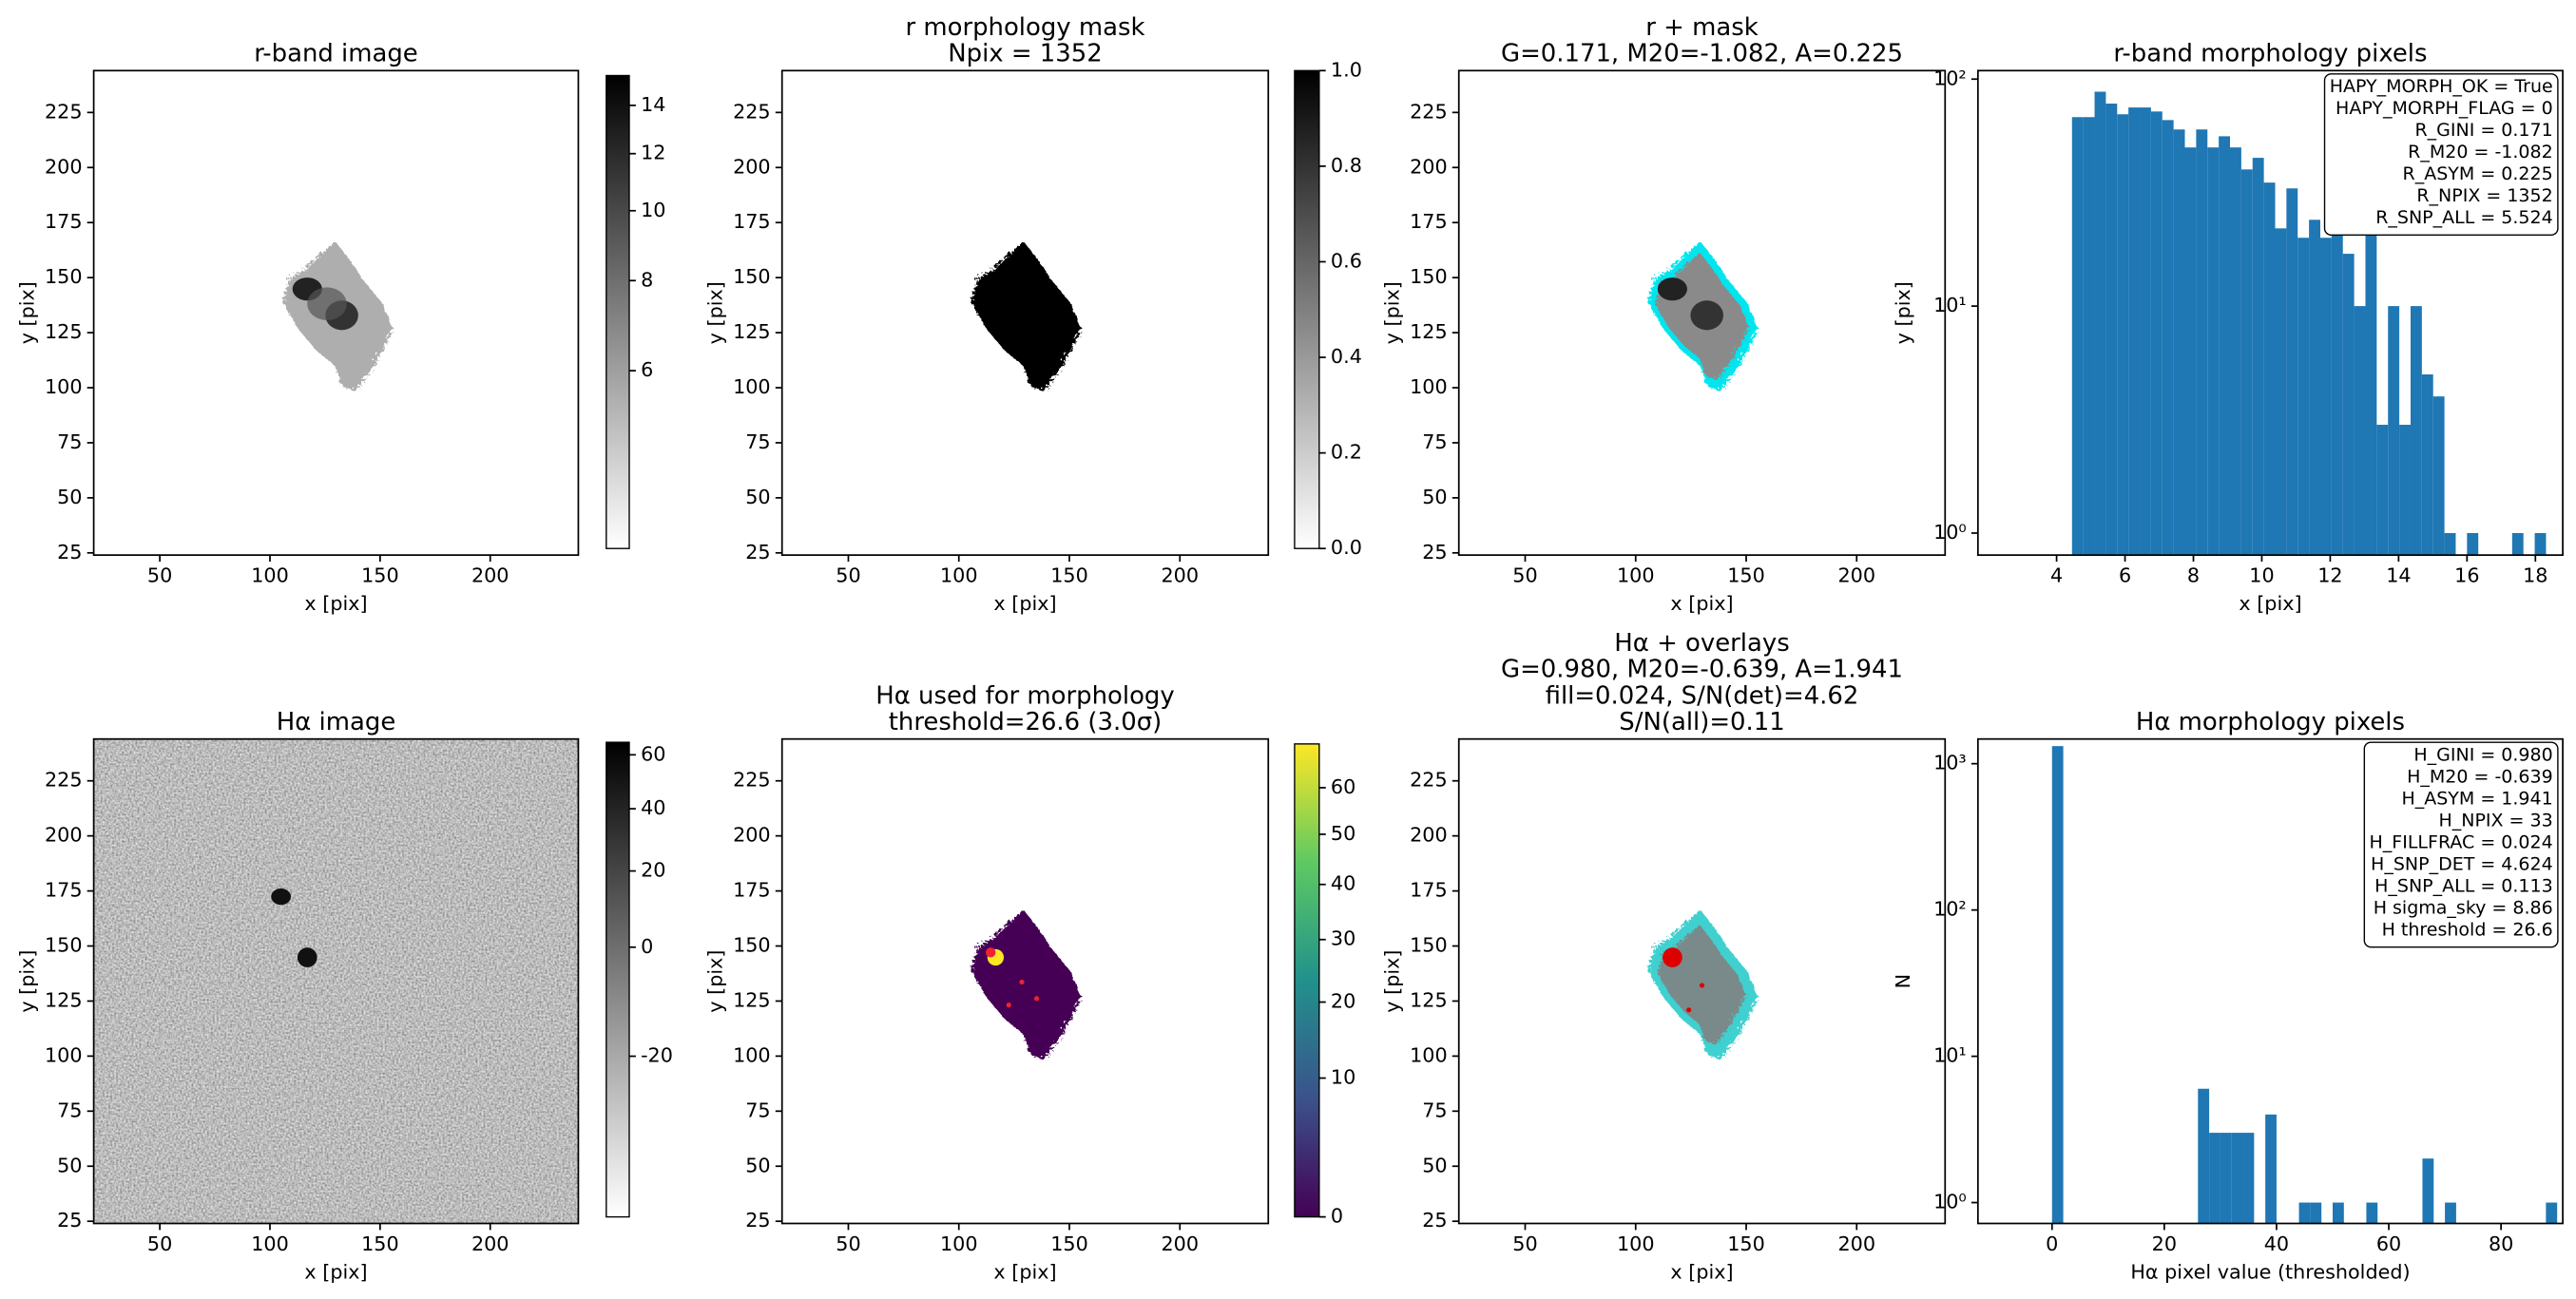 The image size is (2576, 1299). Describe the element at coordinates (657, 1055) in the screenshot. I see `colorbar-tick-label: -20` at that location.